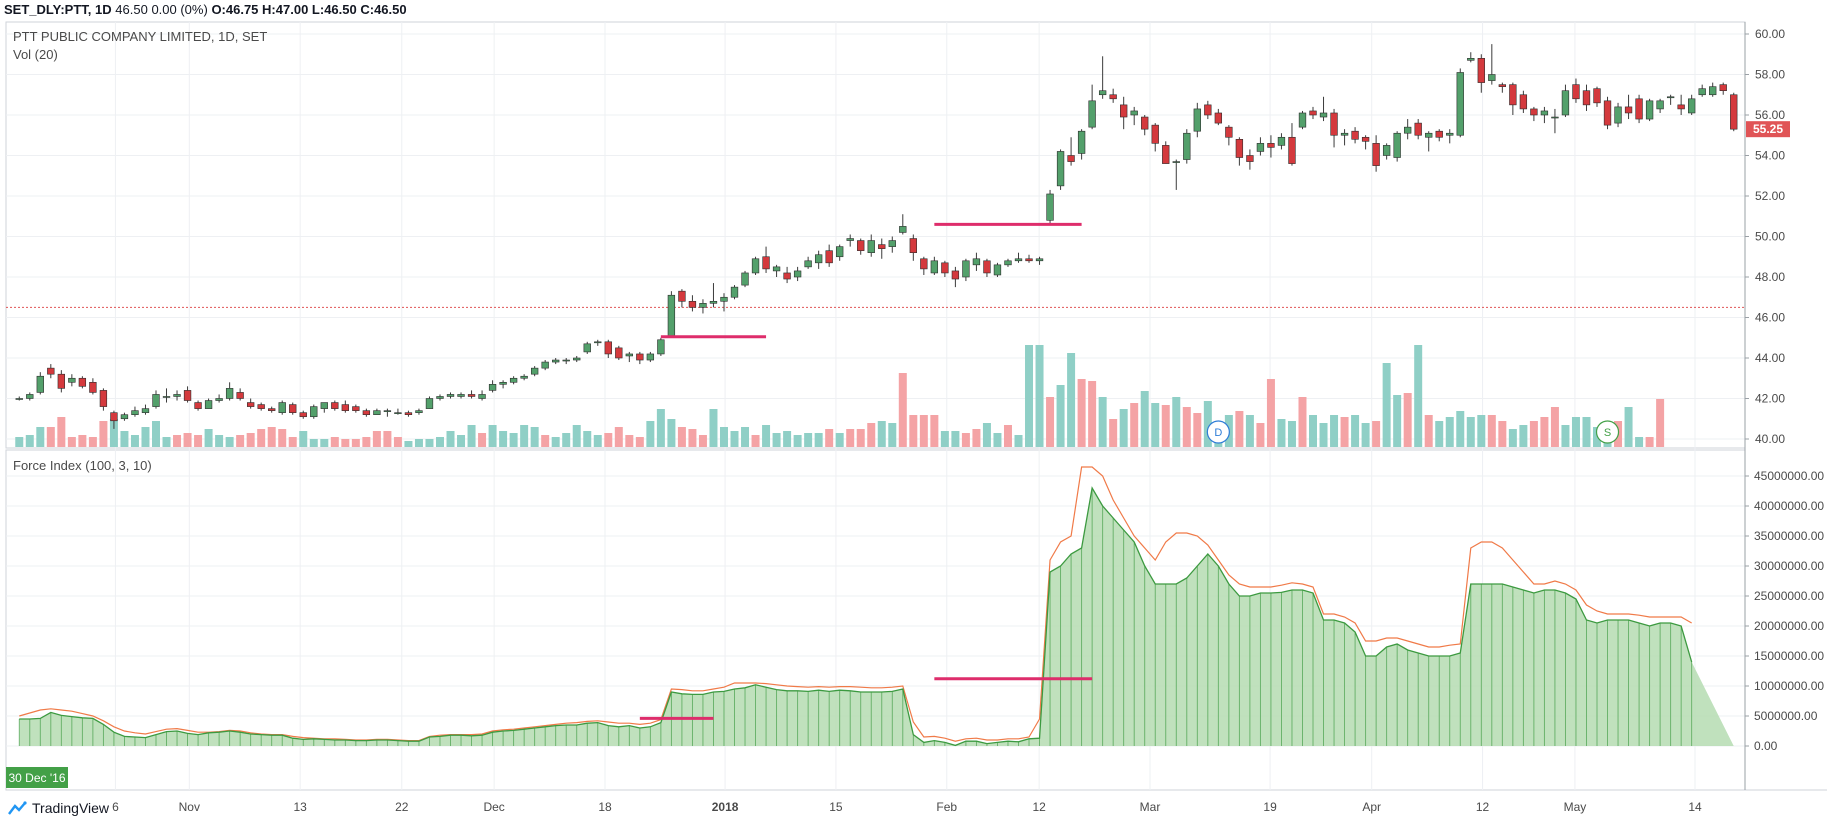 The image size is (1827, 823). Describe the element at coordinates (402, 807) in the screenshot. I see `x-tick-label: 22` at that location.